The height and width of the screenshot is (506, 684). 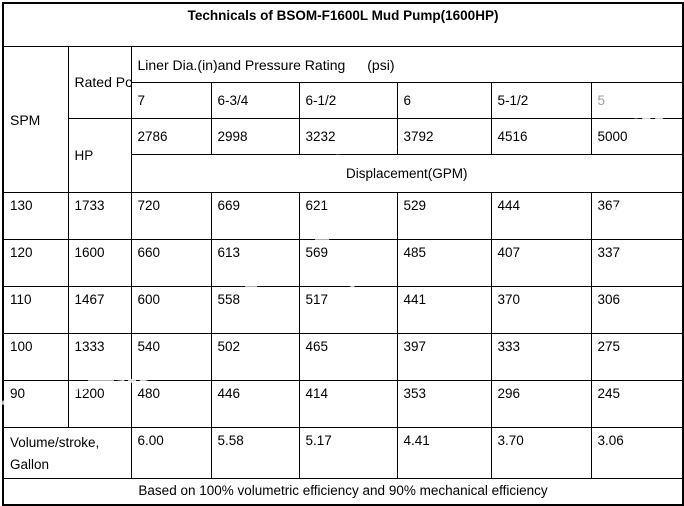 I want to click on spm-value-cell: 90, so click(x=35, y=404).